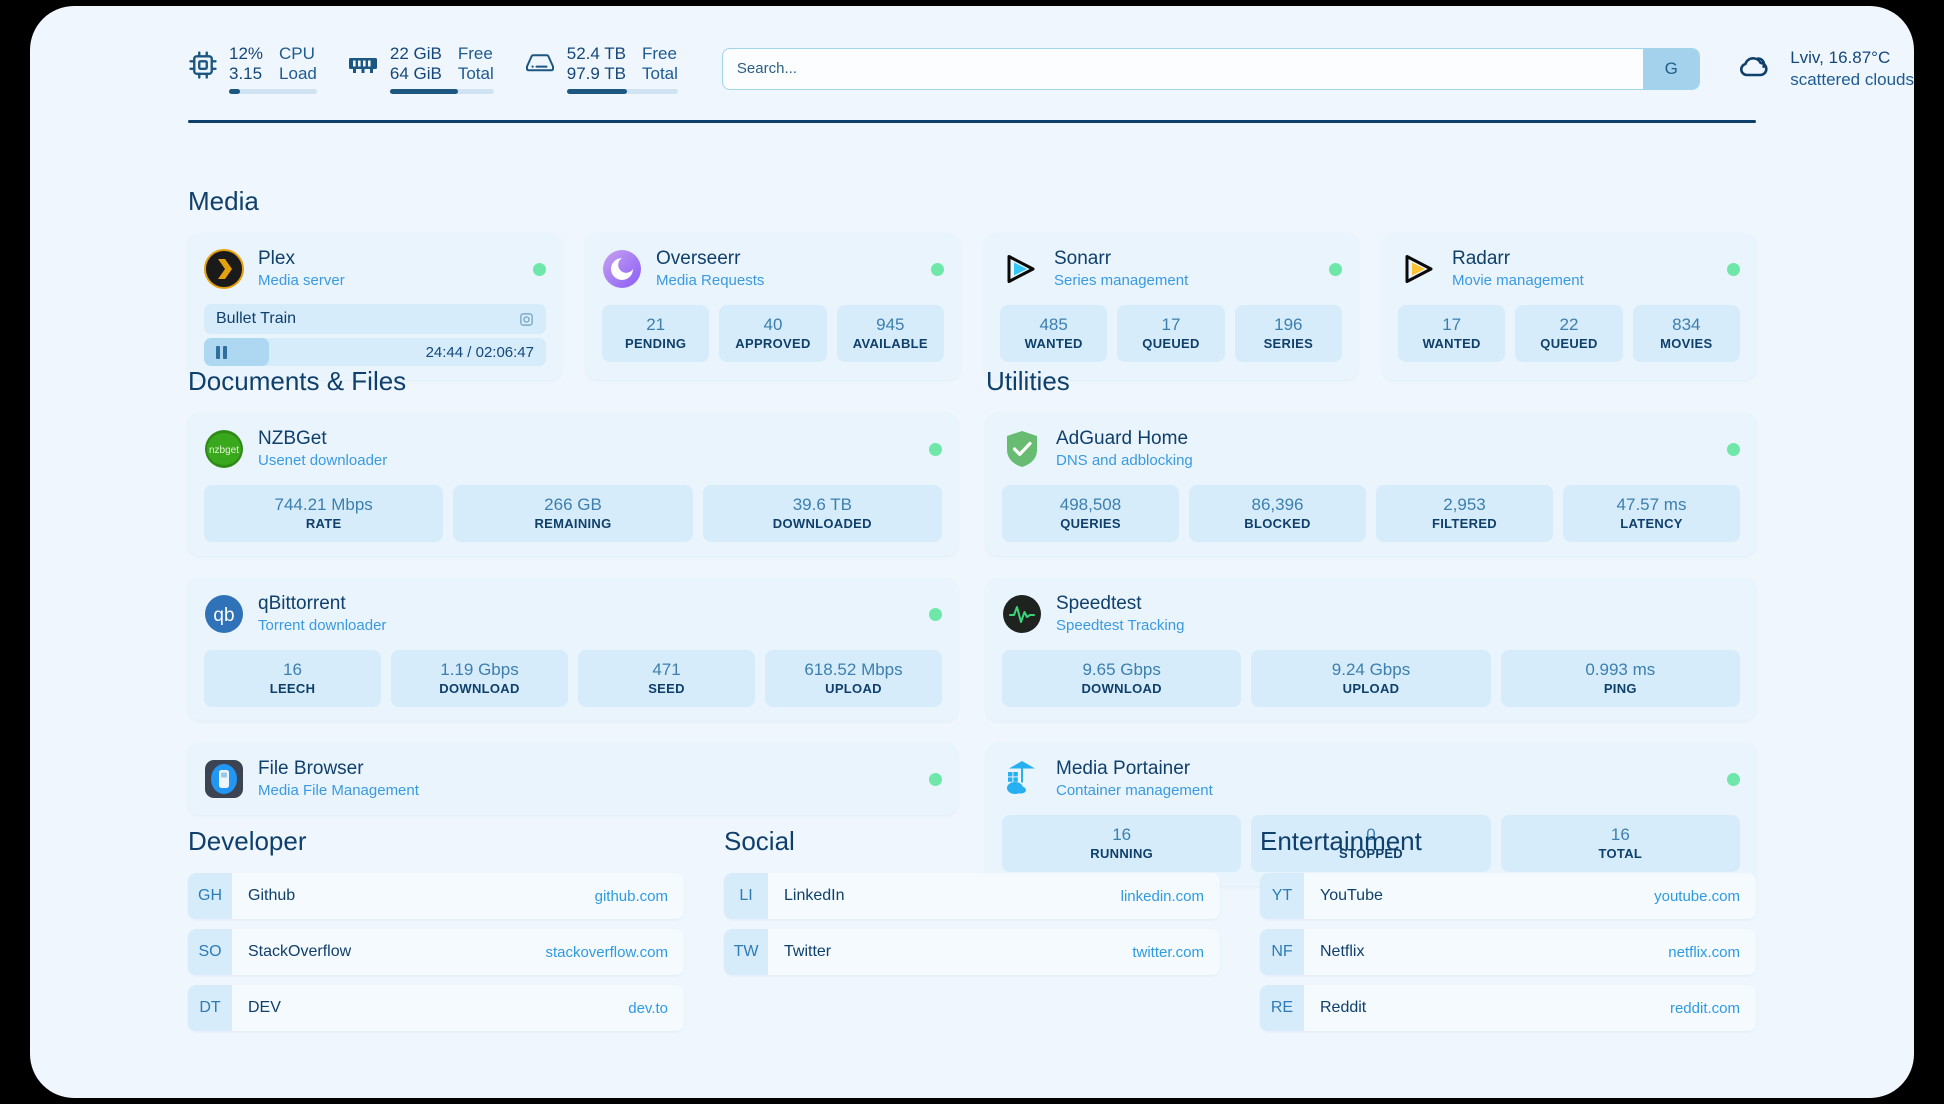 The width and height of the screenshot is (1944, 1104). I want to click on service-subtitle: Media File Management, so click(338, 790).